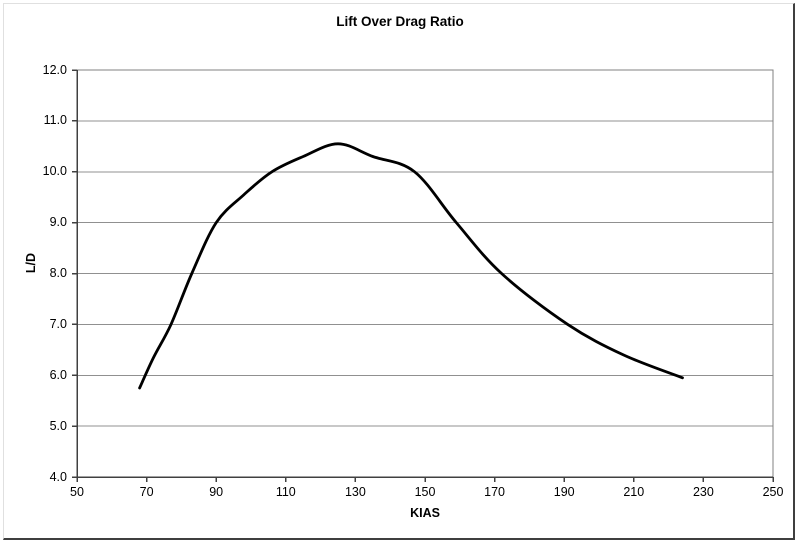 Image resolution: width=800 pixels, height=547 pixels. What do you see at coordinates (285, 492) in the screenshot?
I see `x-tick-label: 110` at bounding box center [285, 492].